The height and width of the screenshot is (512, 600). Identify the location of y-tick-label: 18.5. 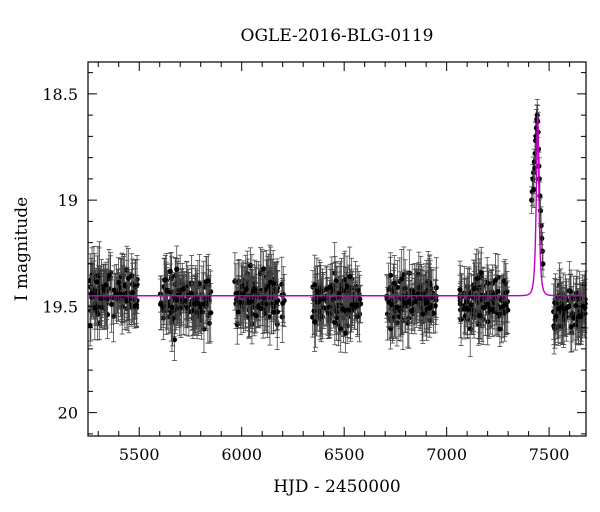
(60, 94).